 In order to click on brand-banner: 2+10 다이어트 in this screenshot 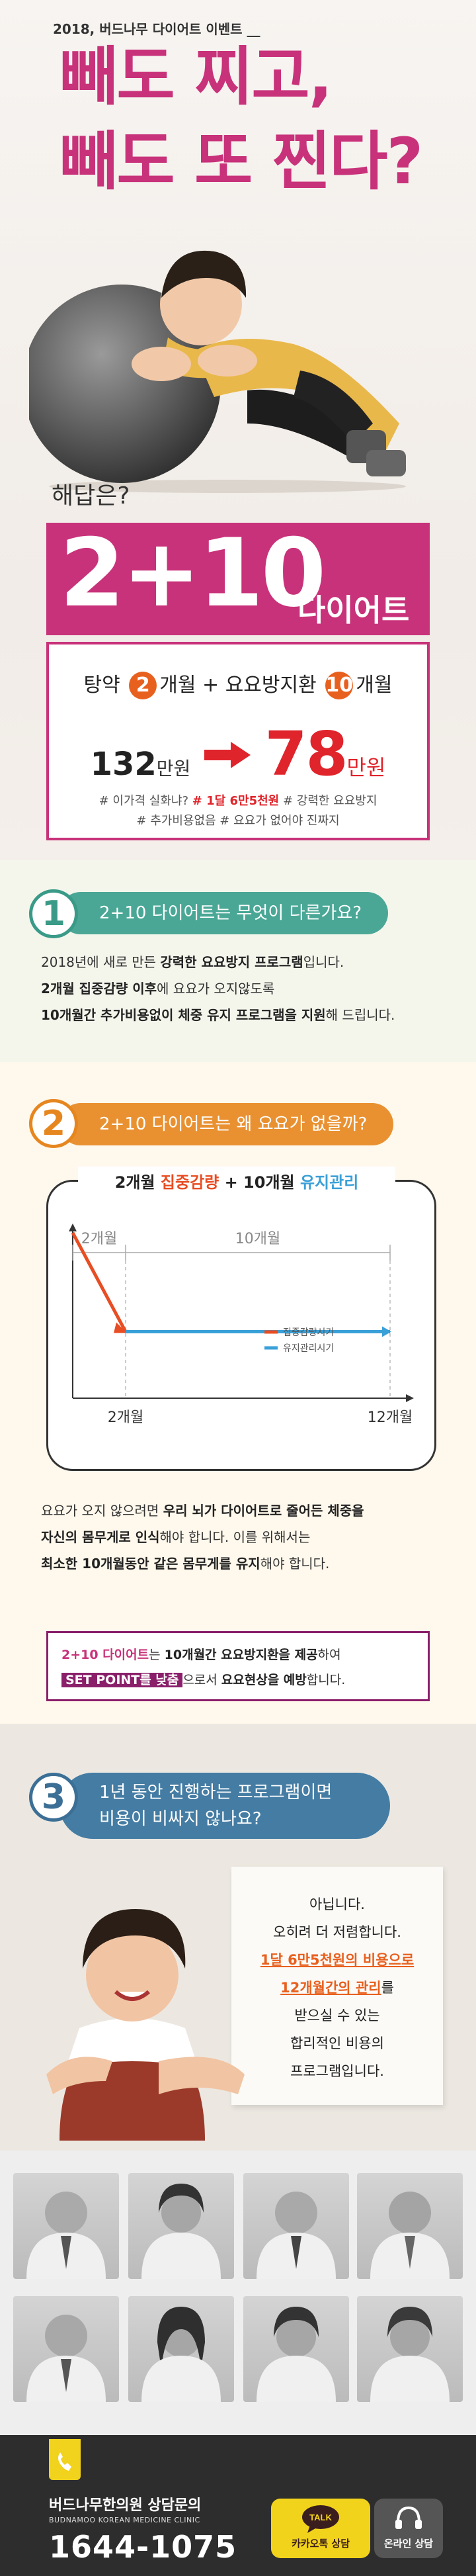, I will do `click(238, 579)`.